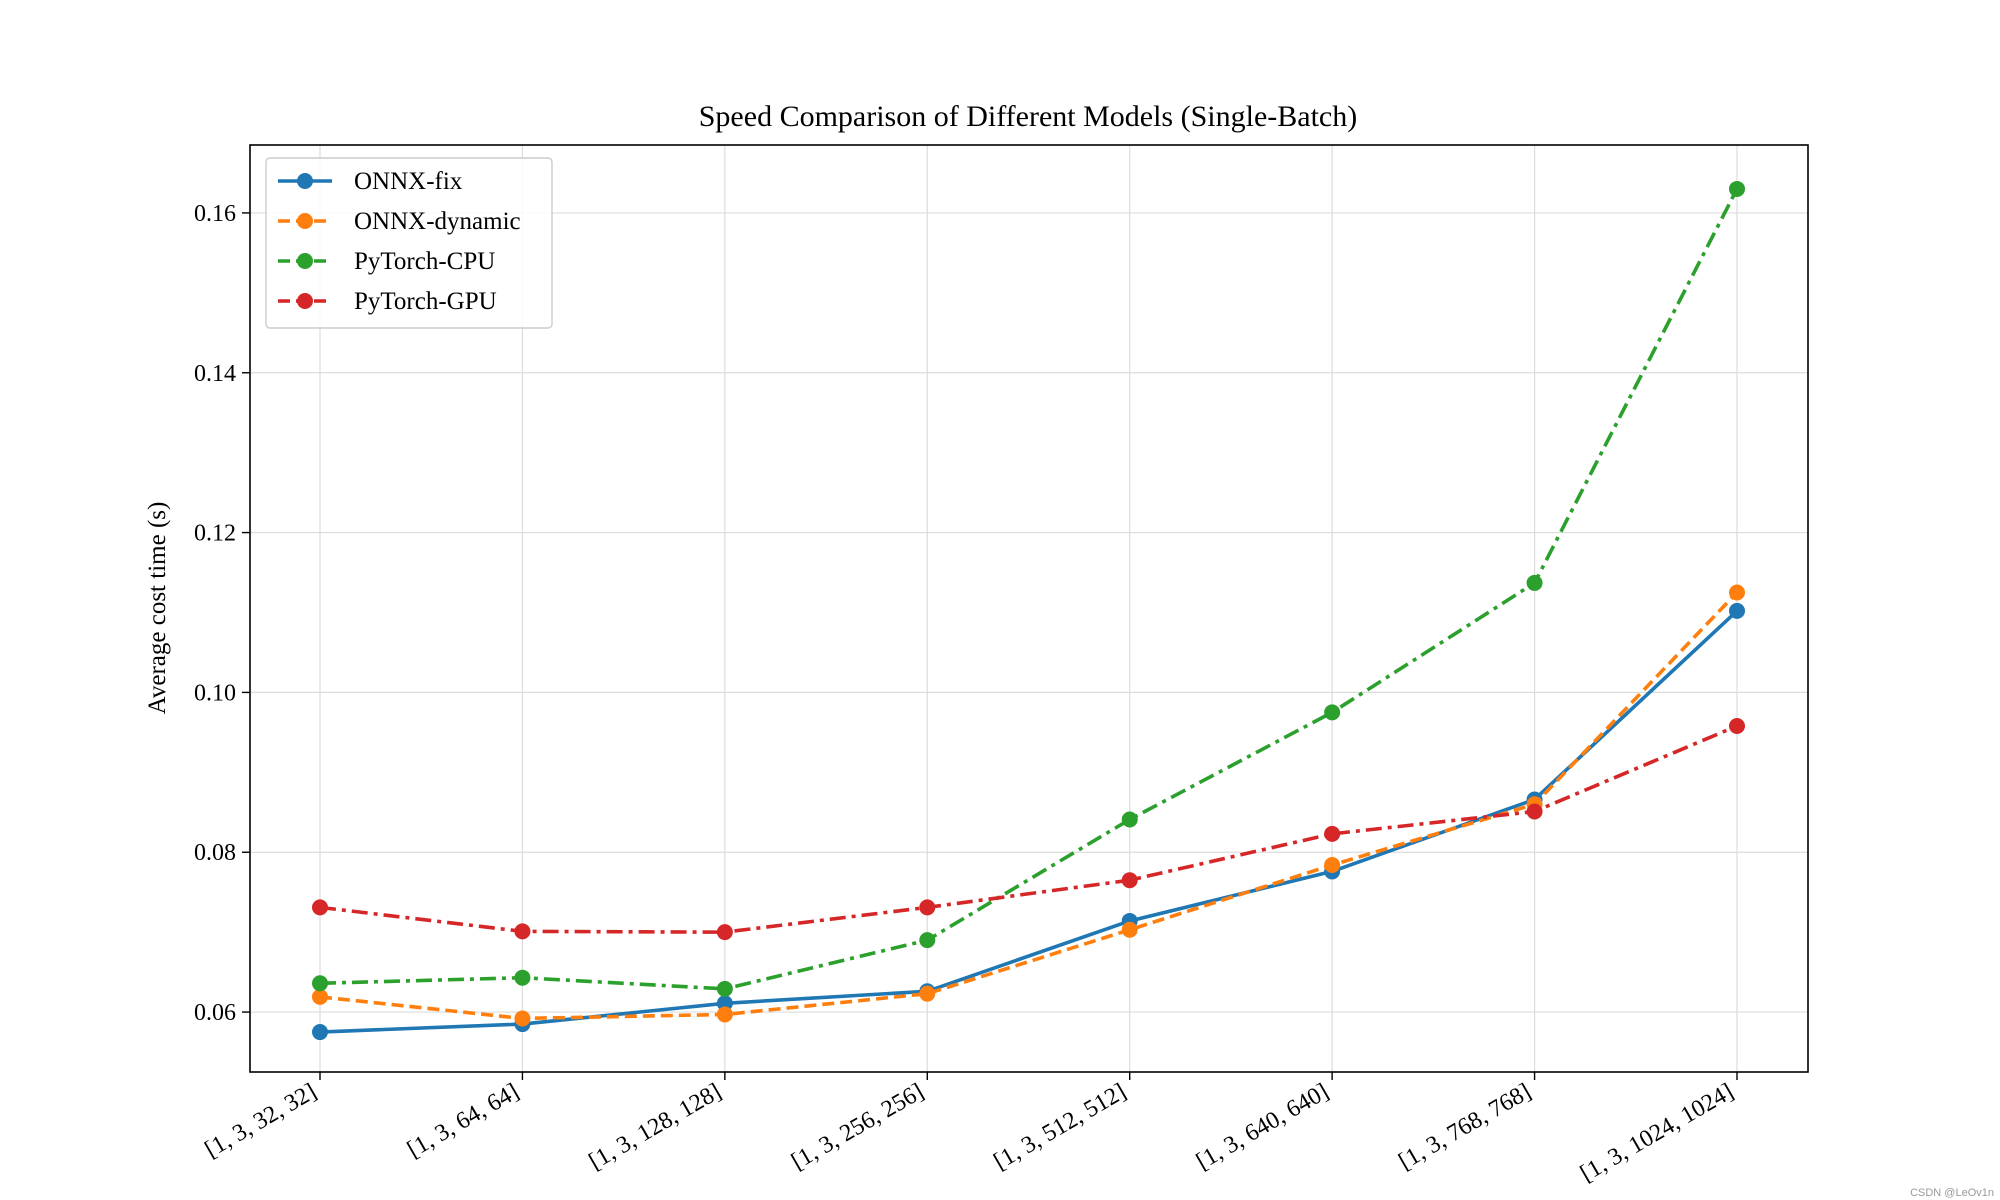 The width and height of the screenshot is (2000, 1200). Describe the element at coordinates (261, 1121) in the screenshot. I see `x-tick-label: [1, 3, 32, 32]` at that location.